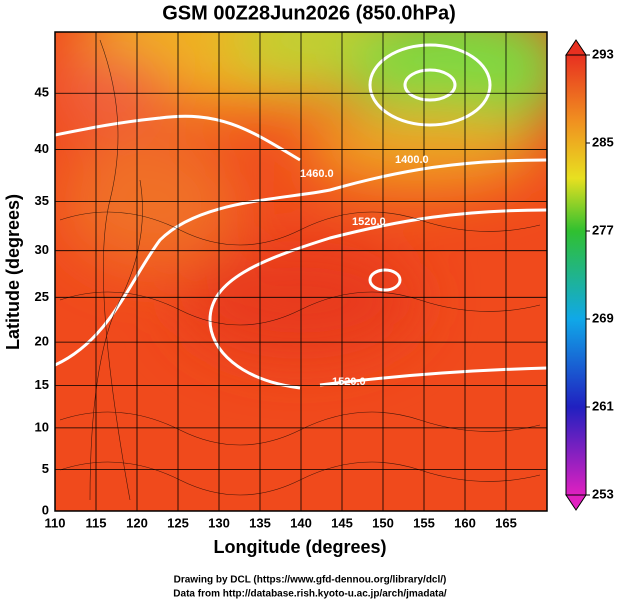 This screenshot has width=619, height=610. Describe the element at coordinates (299, 547) in the screenshot. I see `x-axis-label: Longitude (degrees)` at that location.